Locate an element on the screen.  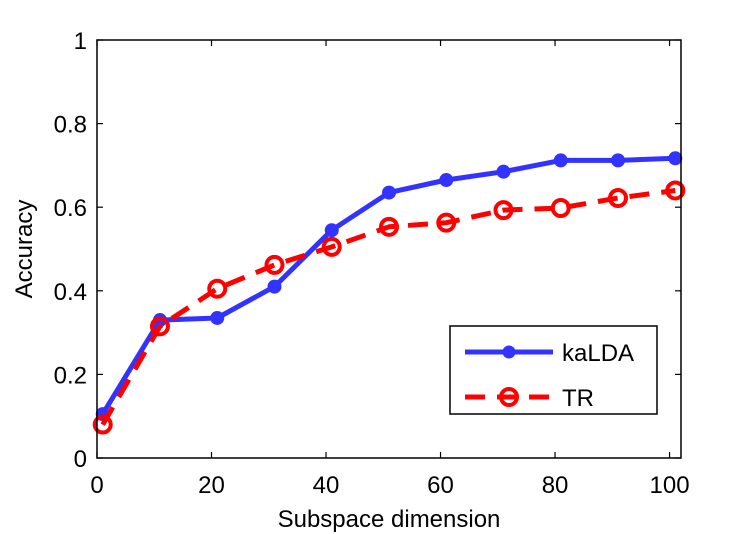
x-tick-label: 0 is located at coordinates (96, 485).